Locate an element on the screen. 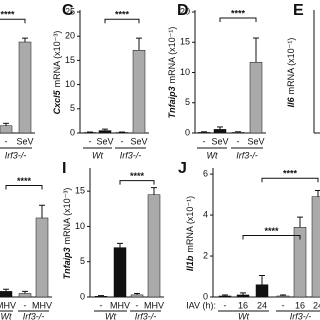 This screenshot has width=320, height=320. y-axis-label: Il6mRNA (x10⁻¹) is located at coordinates (291, 73).